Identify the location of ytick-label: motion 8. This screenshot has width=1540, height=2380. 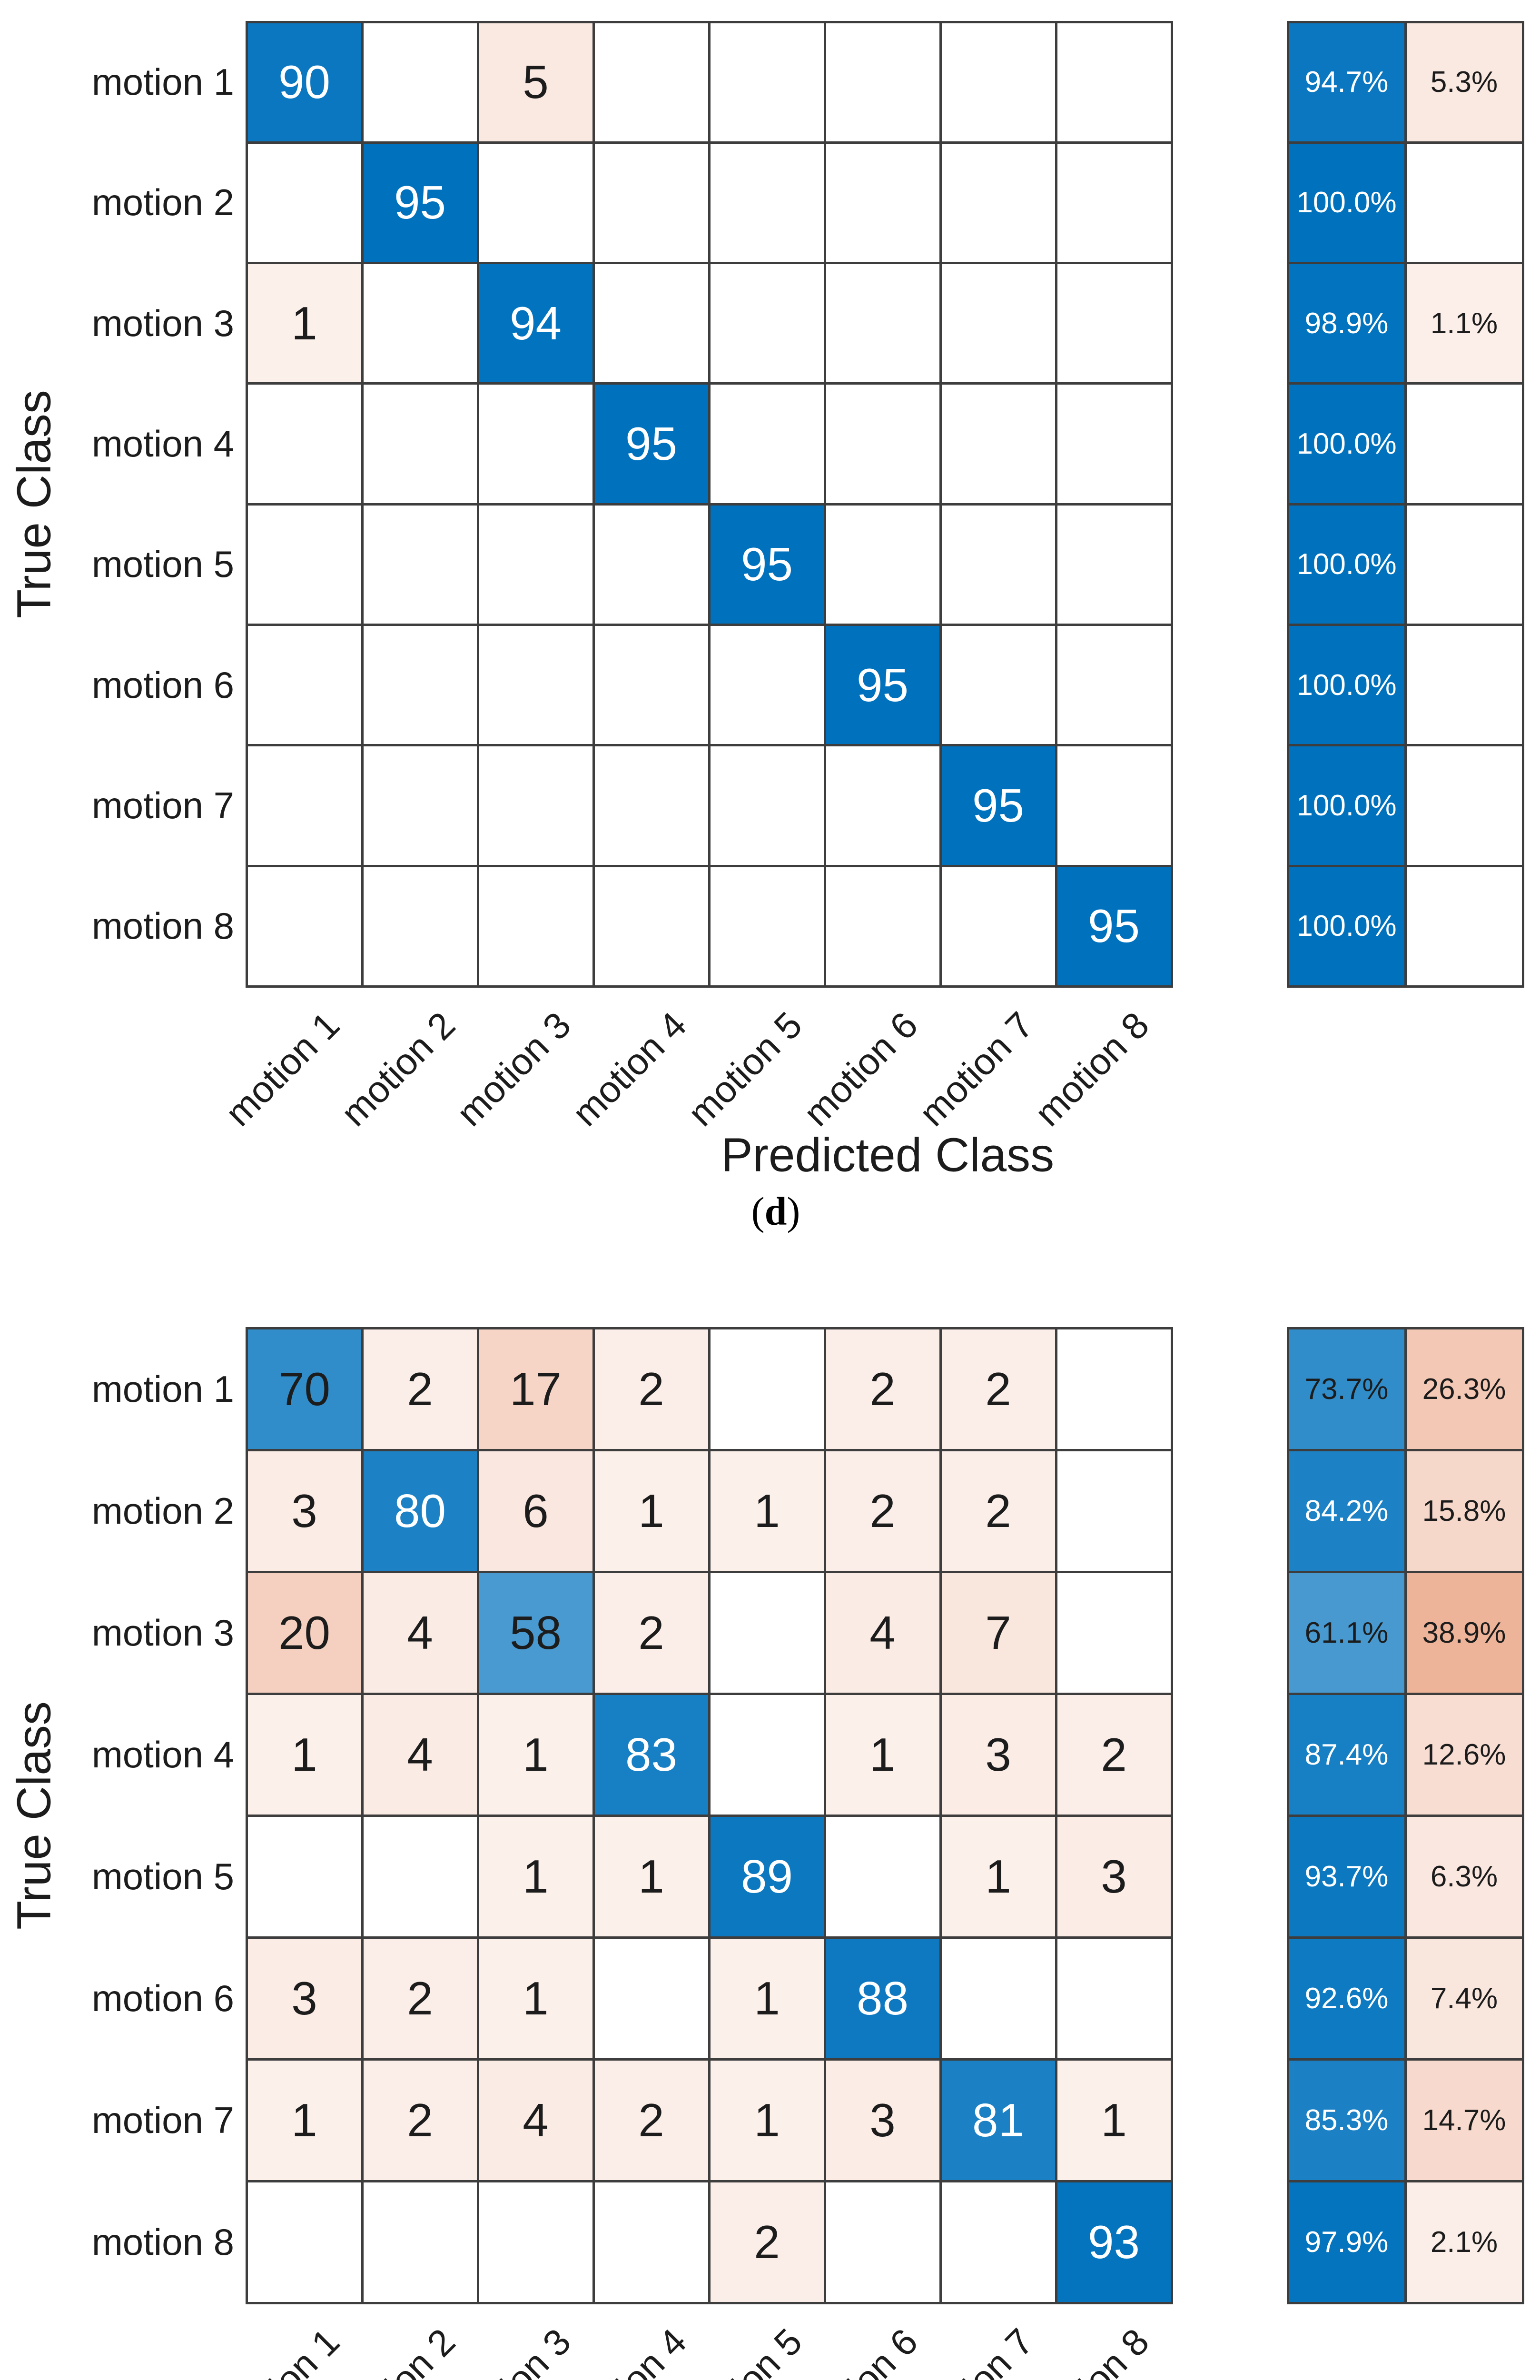
(162, 926).